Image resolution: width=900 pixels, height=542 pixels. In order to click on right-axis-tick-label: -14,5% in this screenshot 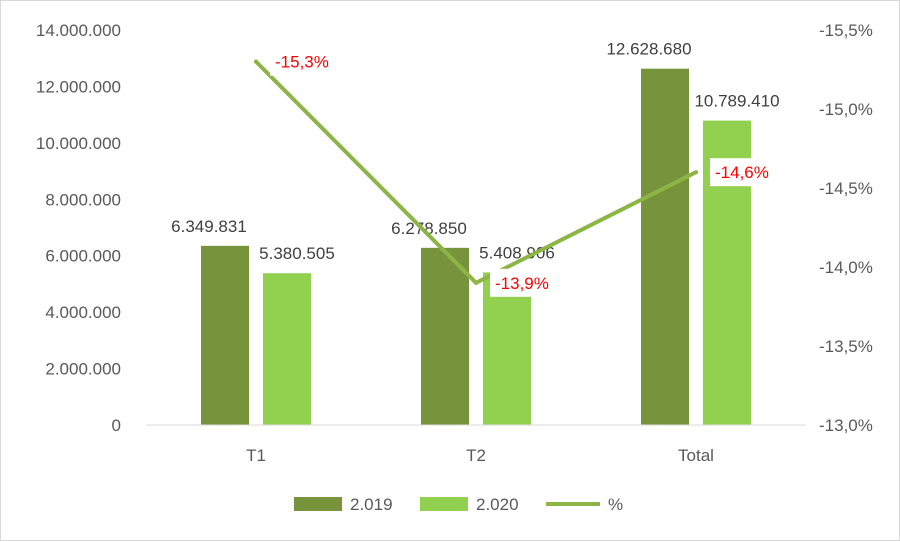, I will do `click(846, 188)`.